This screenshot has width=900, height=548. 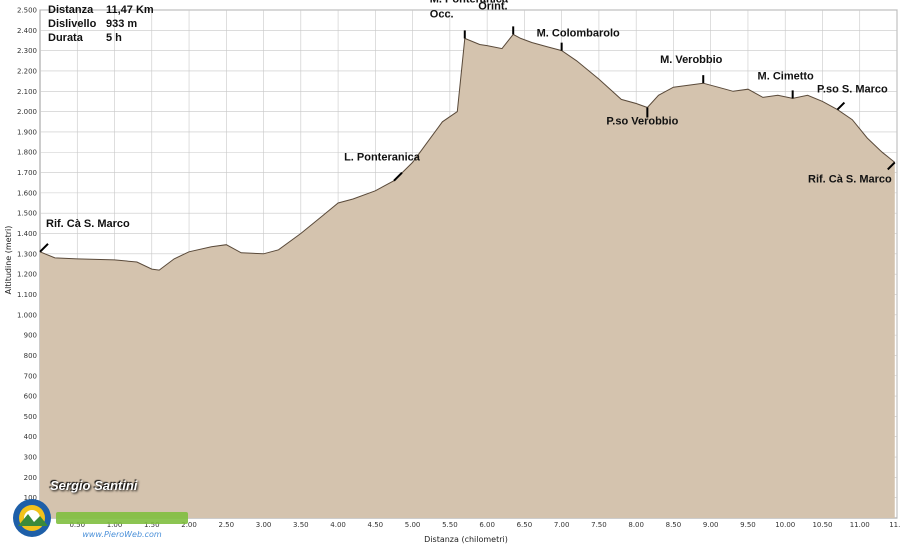 What do you see at coordinates (30, 498) in the screenshot?
I see `y-tick-label: 100` at bounding box center [30, 498].